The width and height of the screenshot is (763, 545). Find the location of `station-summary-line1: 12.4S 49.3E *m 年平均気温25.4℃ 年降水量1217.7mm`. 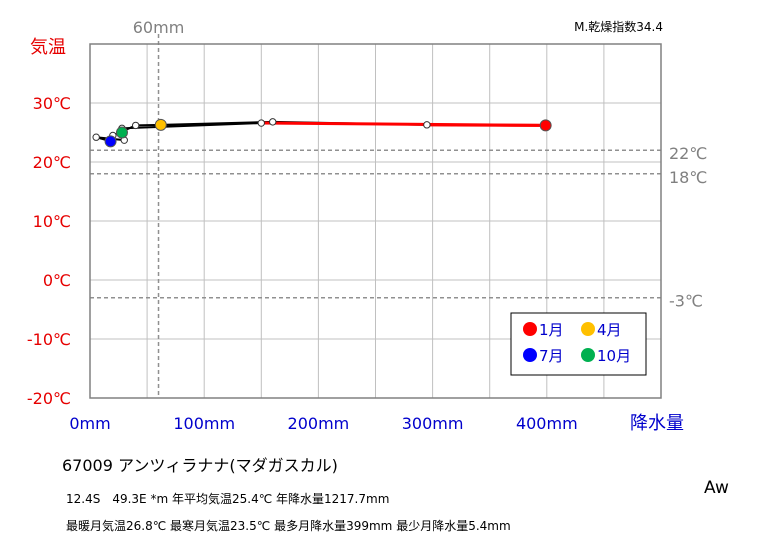

station-summary-line1: 12.4S 49.3E *m 年平均気温25.4℃ 年降水量1217.7mm is located at coordinates (227, 498).